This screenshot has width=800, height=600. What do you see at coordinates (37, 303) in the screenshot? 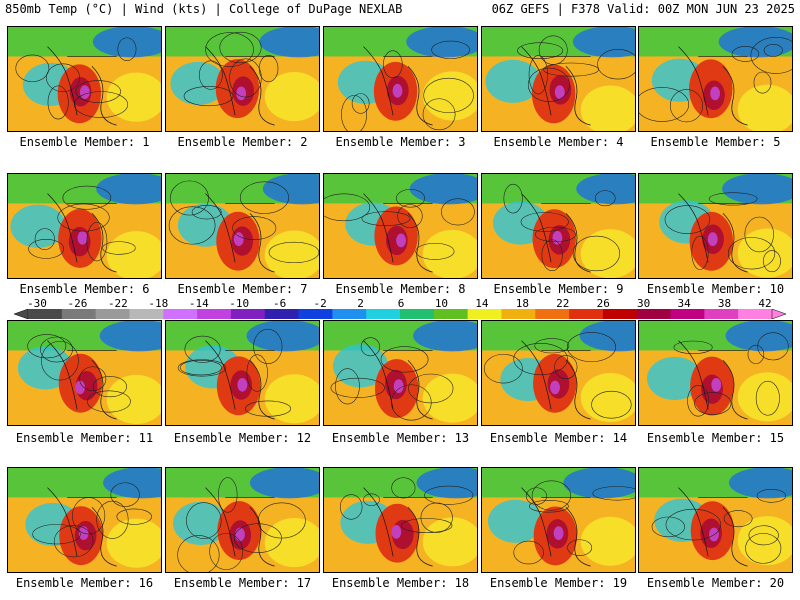
I see `colorbar-tick-label: -30` at bounding box center [37, 303].